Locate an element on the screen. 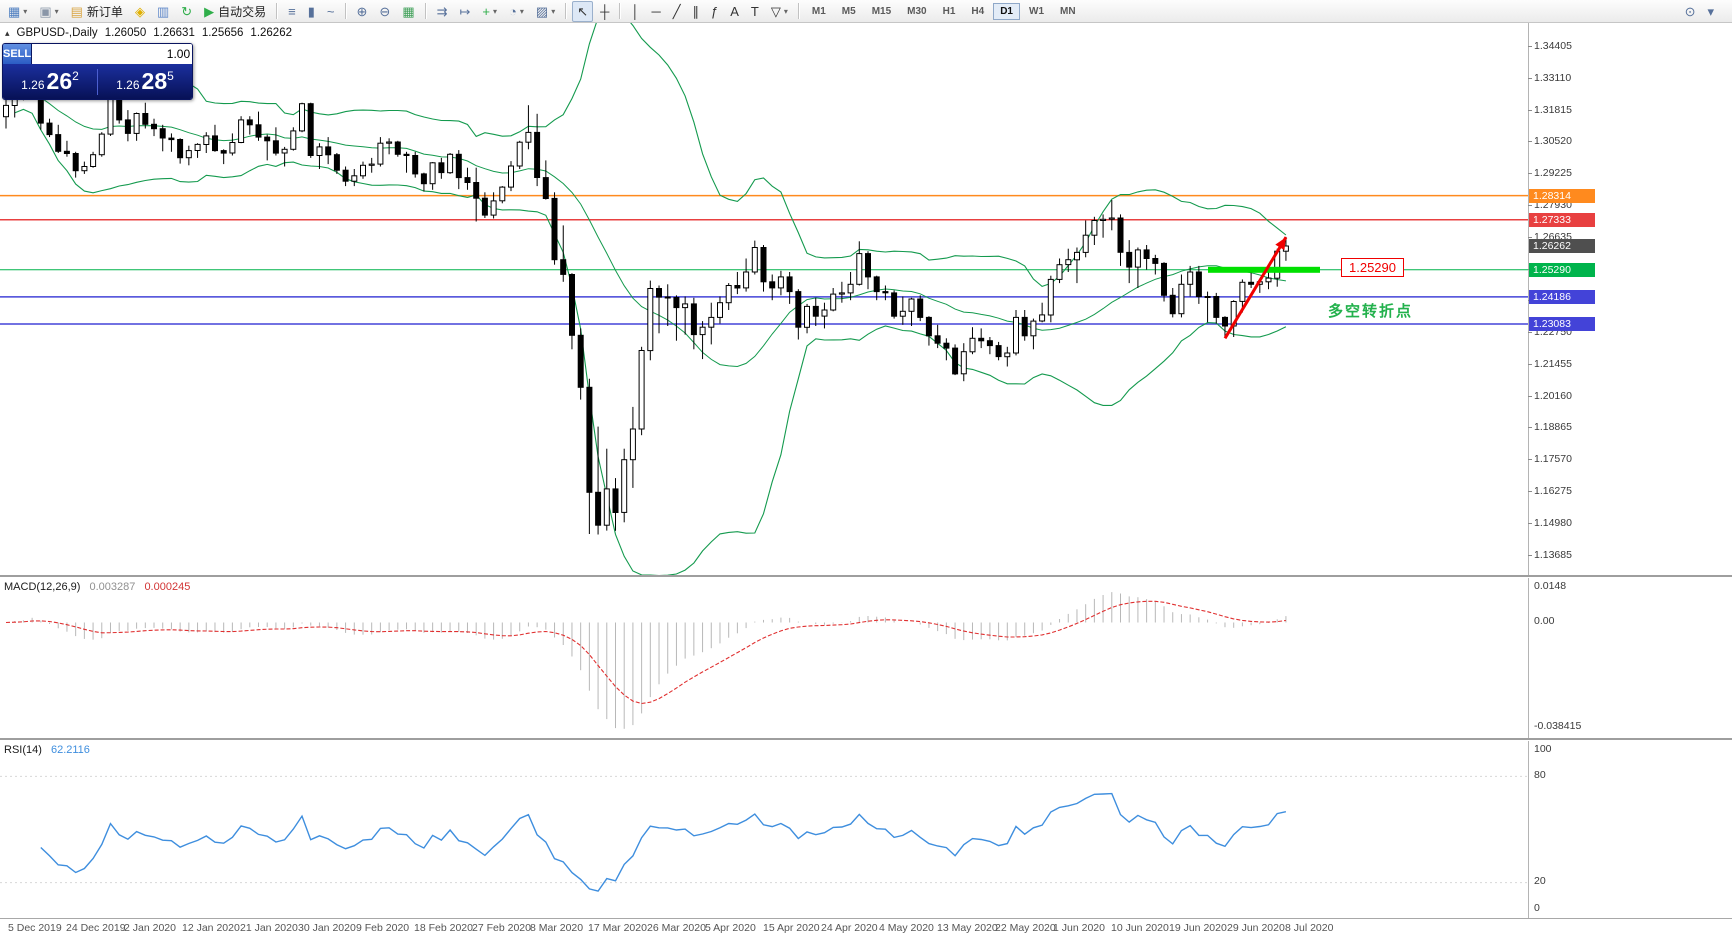 The width and height of the screenshot is (1732, 946). rsi-axis-20: 20 is located at coordinates (1540, 881).